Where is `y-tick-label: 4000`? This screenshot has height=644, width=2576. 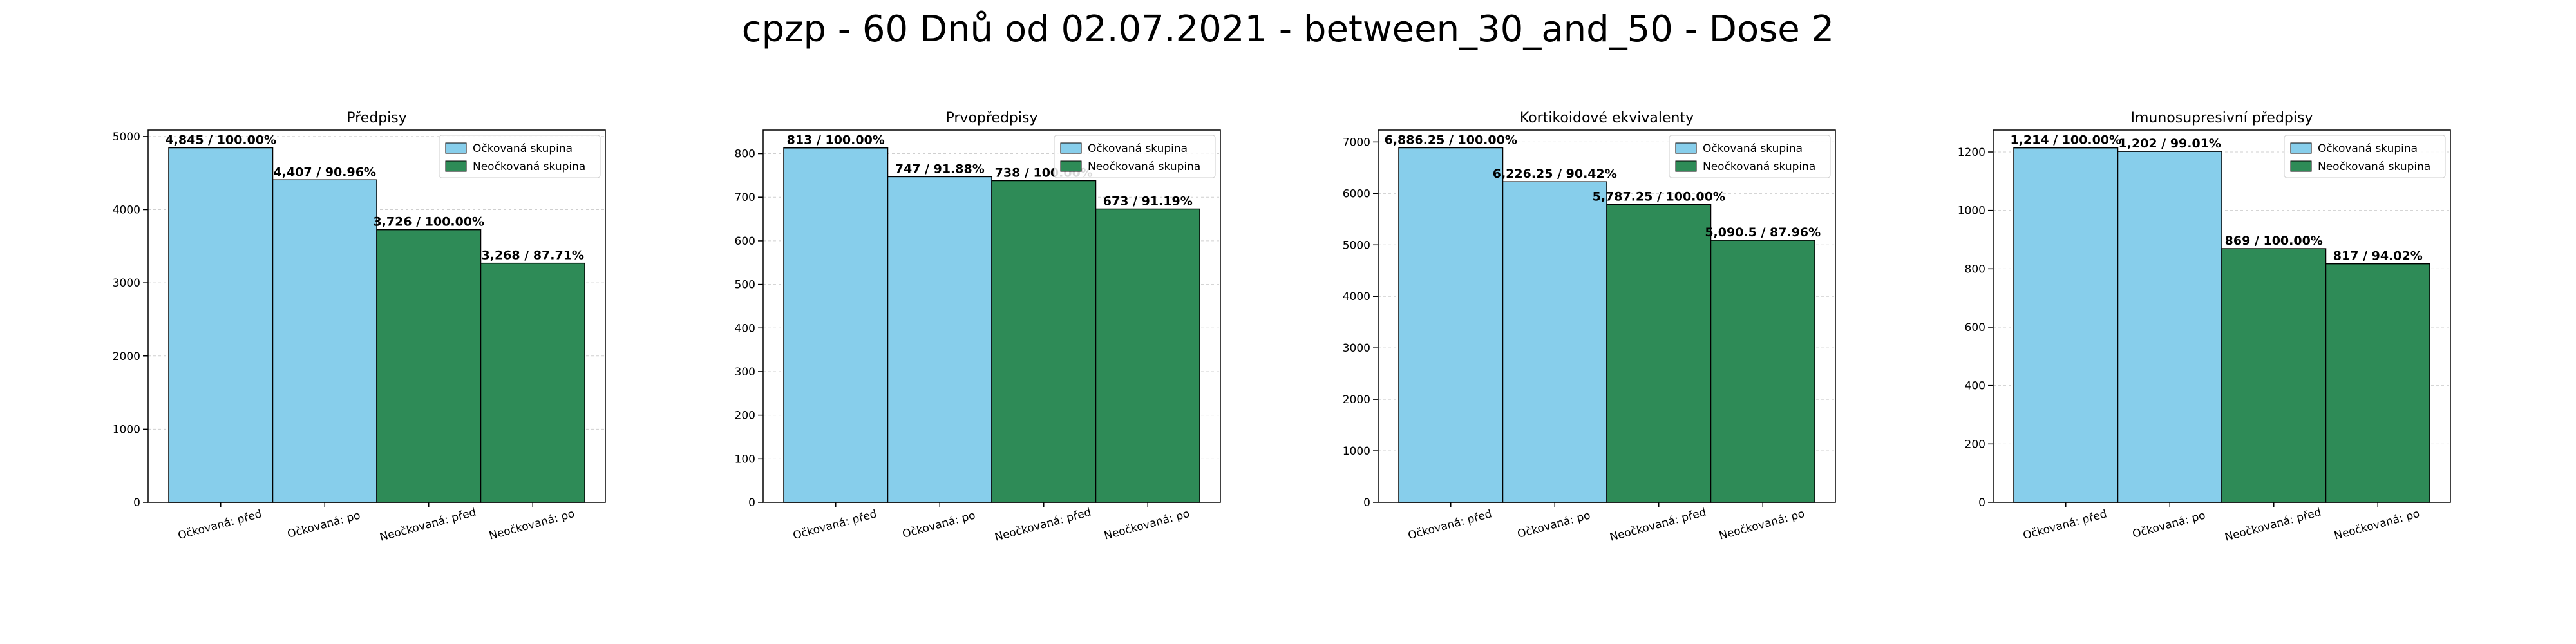 y-tick-label: 4000 is located at coordinates (127, 210).